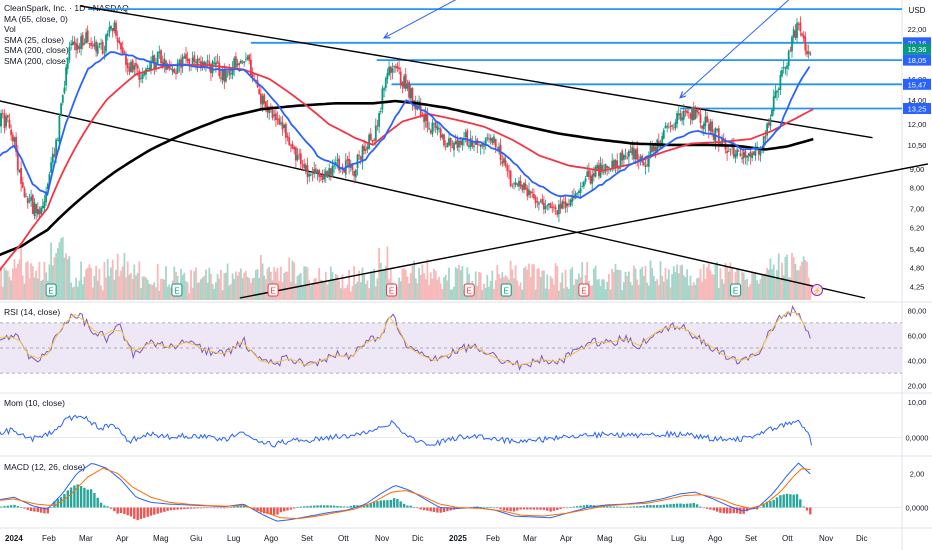 The image size is (932, 550). I want to click on rsi-ma-line, so click(403, 339).